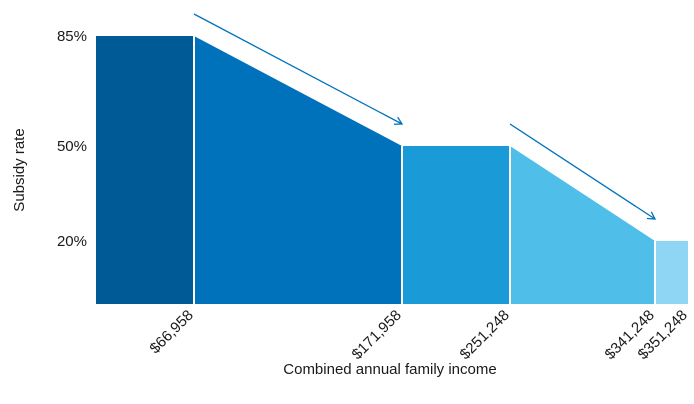  I want to click on x-tick-labels: $66,958 $171,958 $251,248 $341,248$351,248, so click(418, 335).